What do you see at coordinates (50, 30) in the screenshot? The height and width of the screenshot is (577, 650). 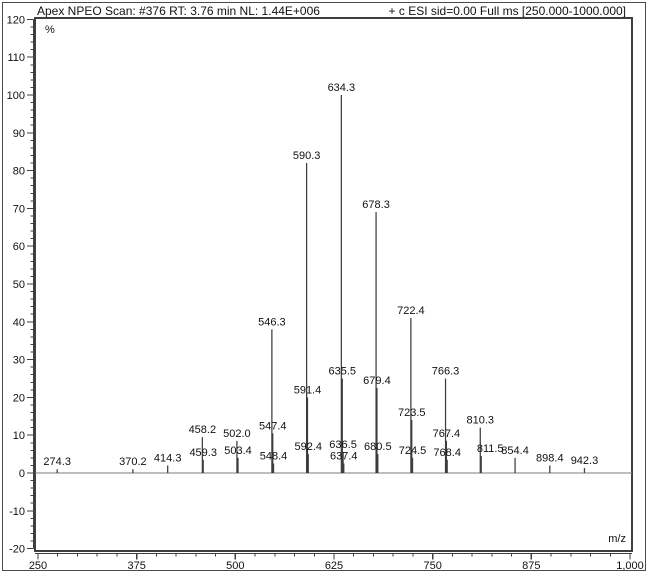 I see `y-axis-unit-label: %` at bounding box center [50, 30].